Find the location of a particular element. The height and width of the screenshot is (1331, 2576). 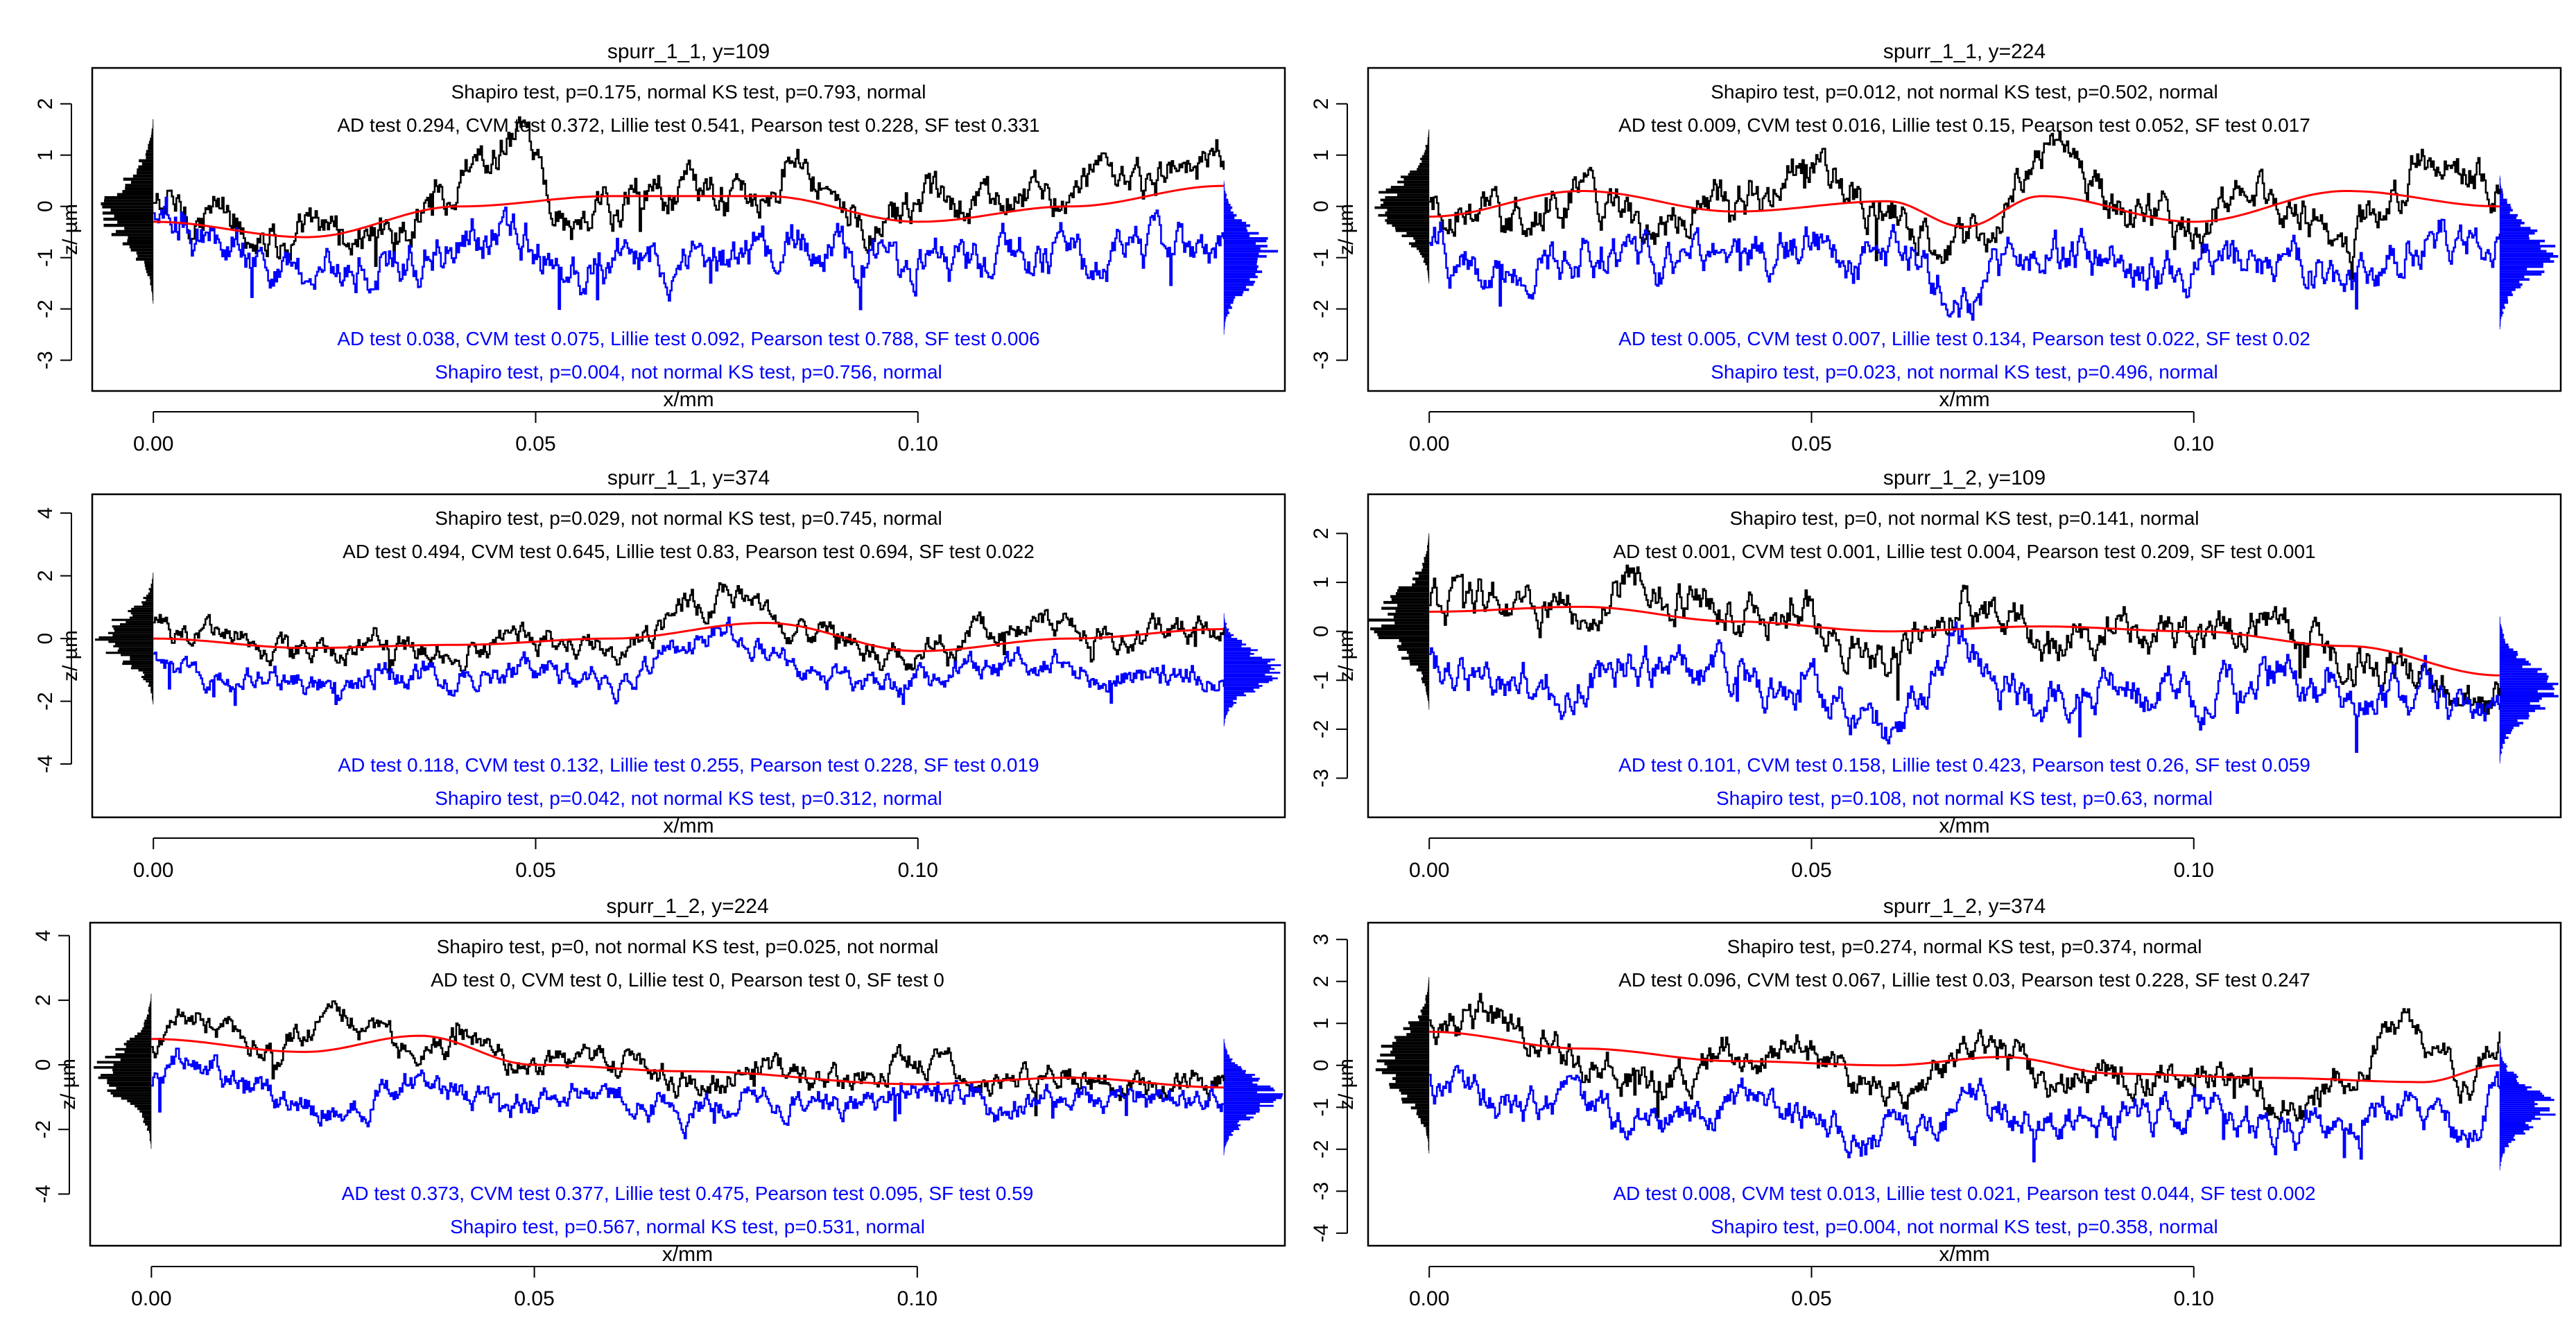

y-tick-label: -2 is located at coordinates (43, 1129).